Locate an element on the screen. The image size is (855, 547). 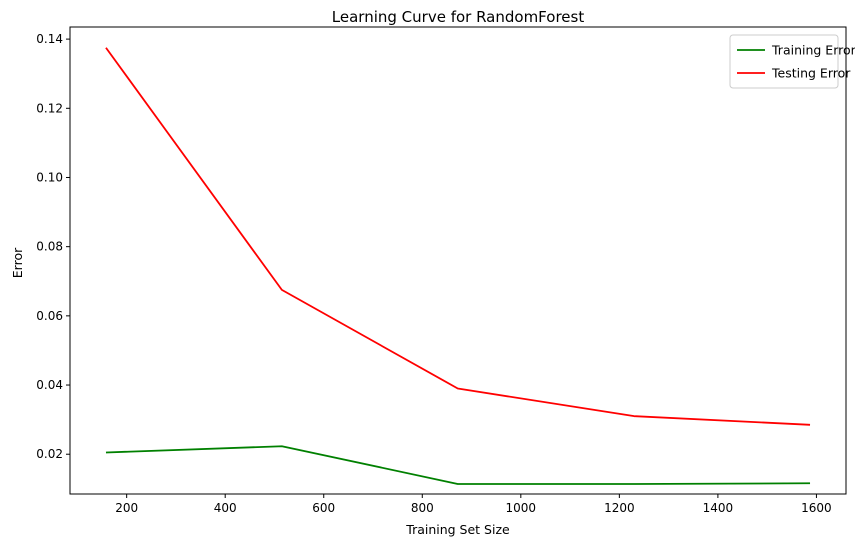
y-tick-label: 0.08 is located at coordinates (49, 247).